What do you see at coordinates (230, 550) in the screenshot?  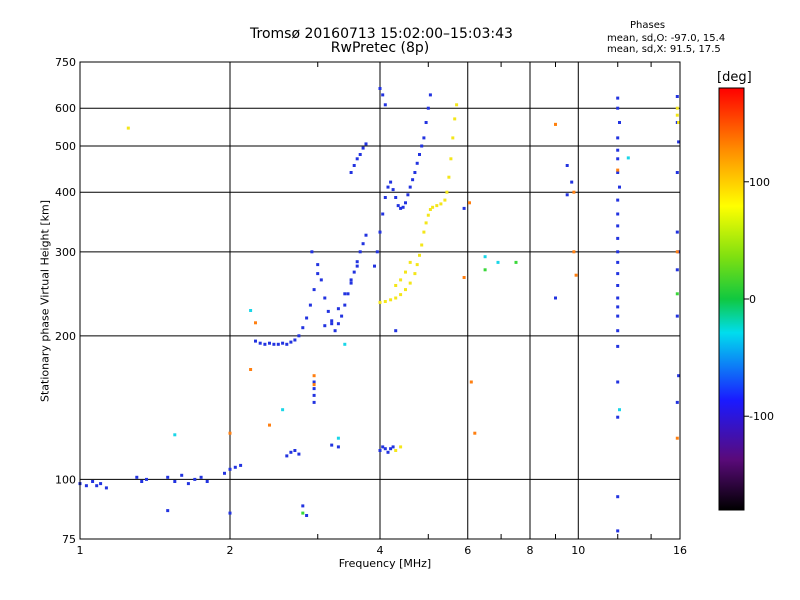 I see `x-tick-label: 2` at bounding box center [230, 550].